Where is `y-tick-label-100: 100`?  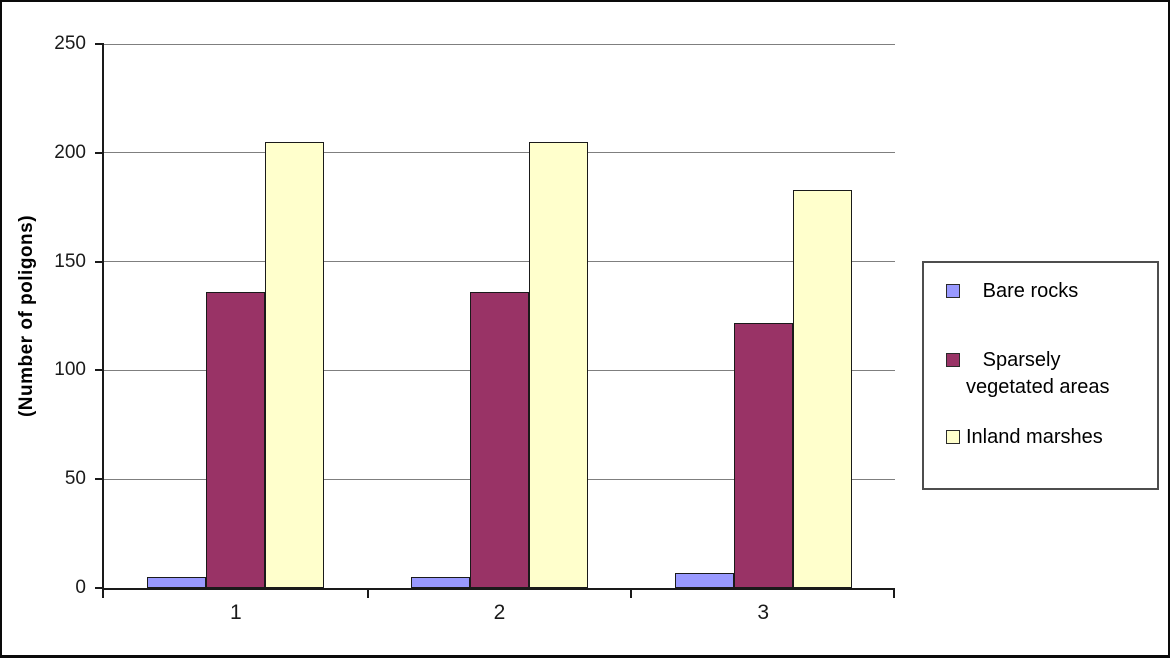 y-tick-label-100: 100 is located at coordinates (70, 370).